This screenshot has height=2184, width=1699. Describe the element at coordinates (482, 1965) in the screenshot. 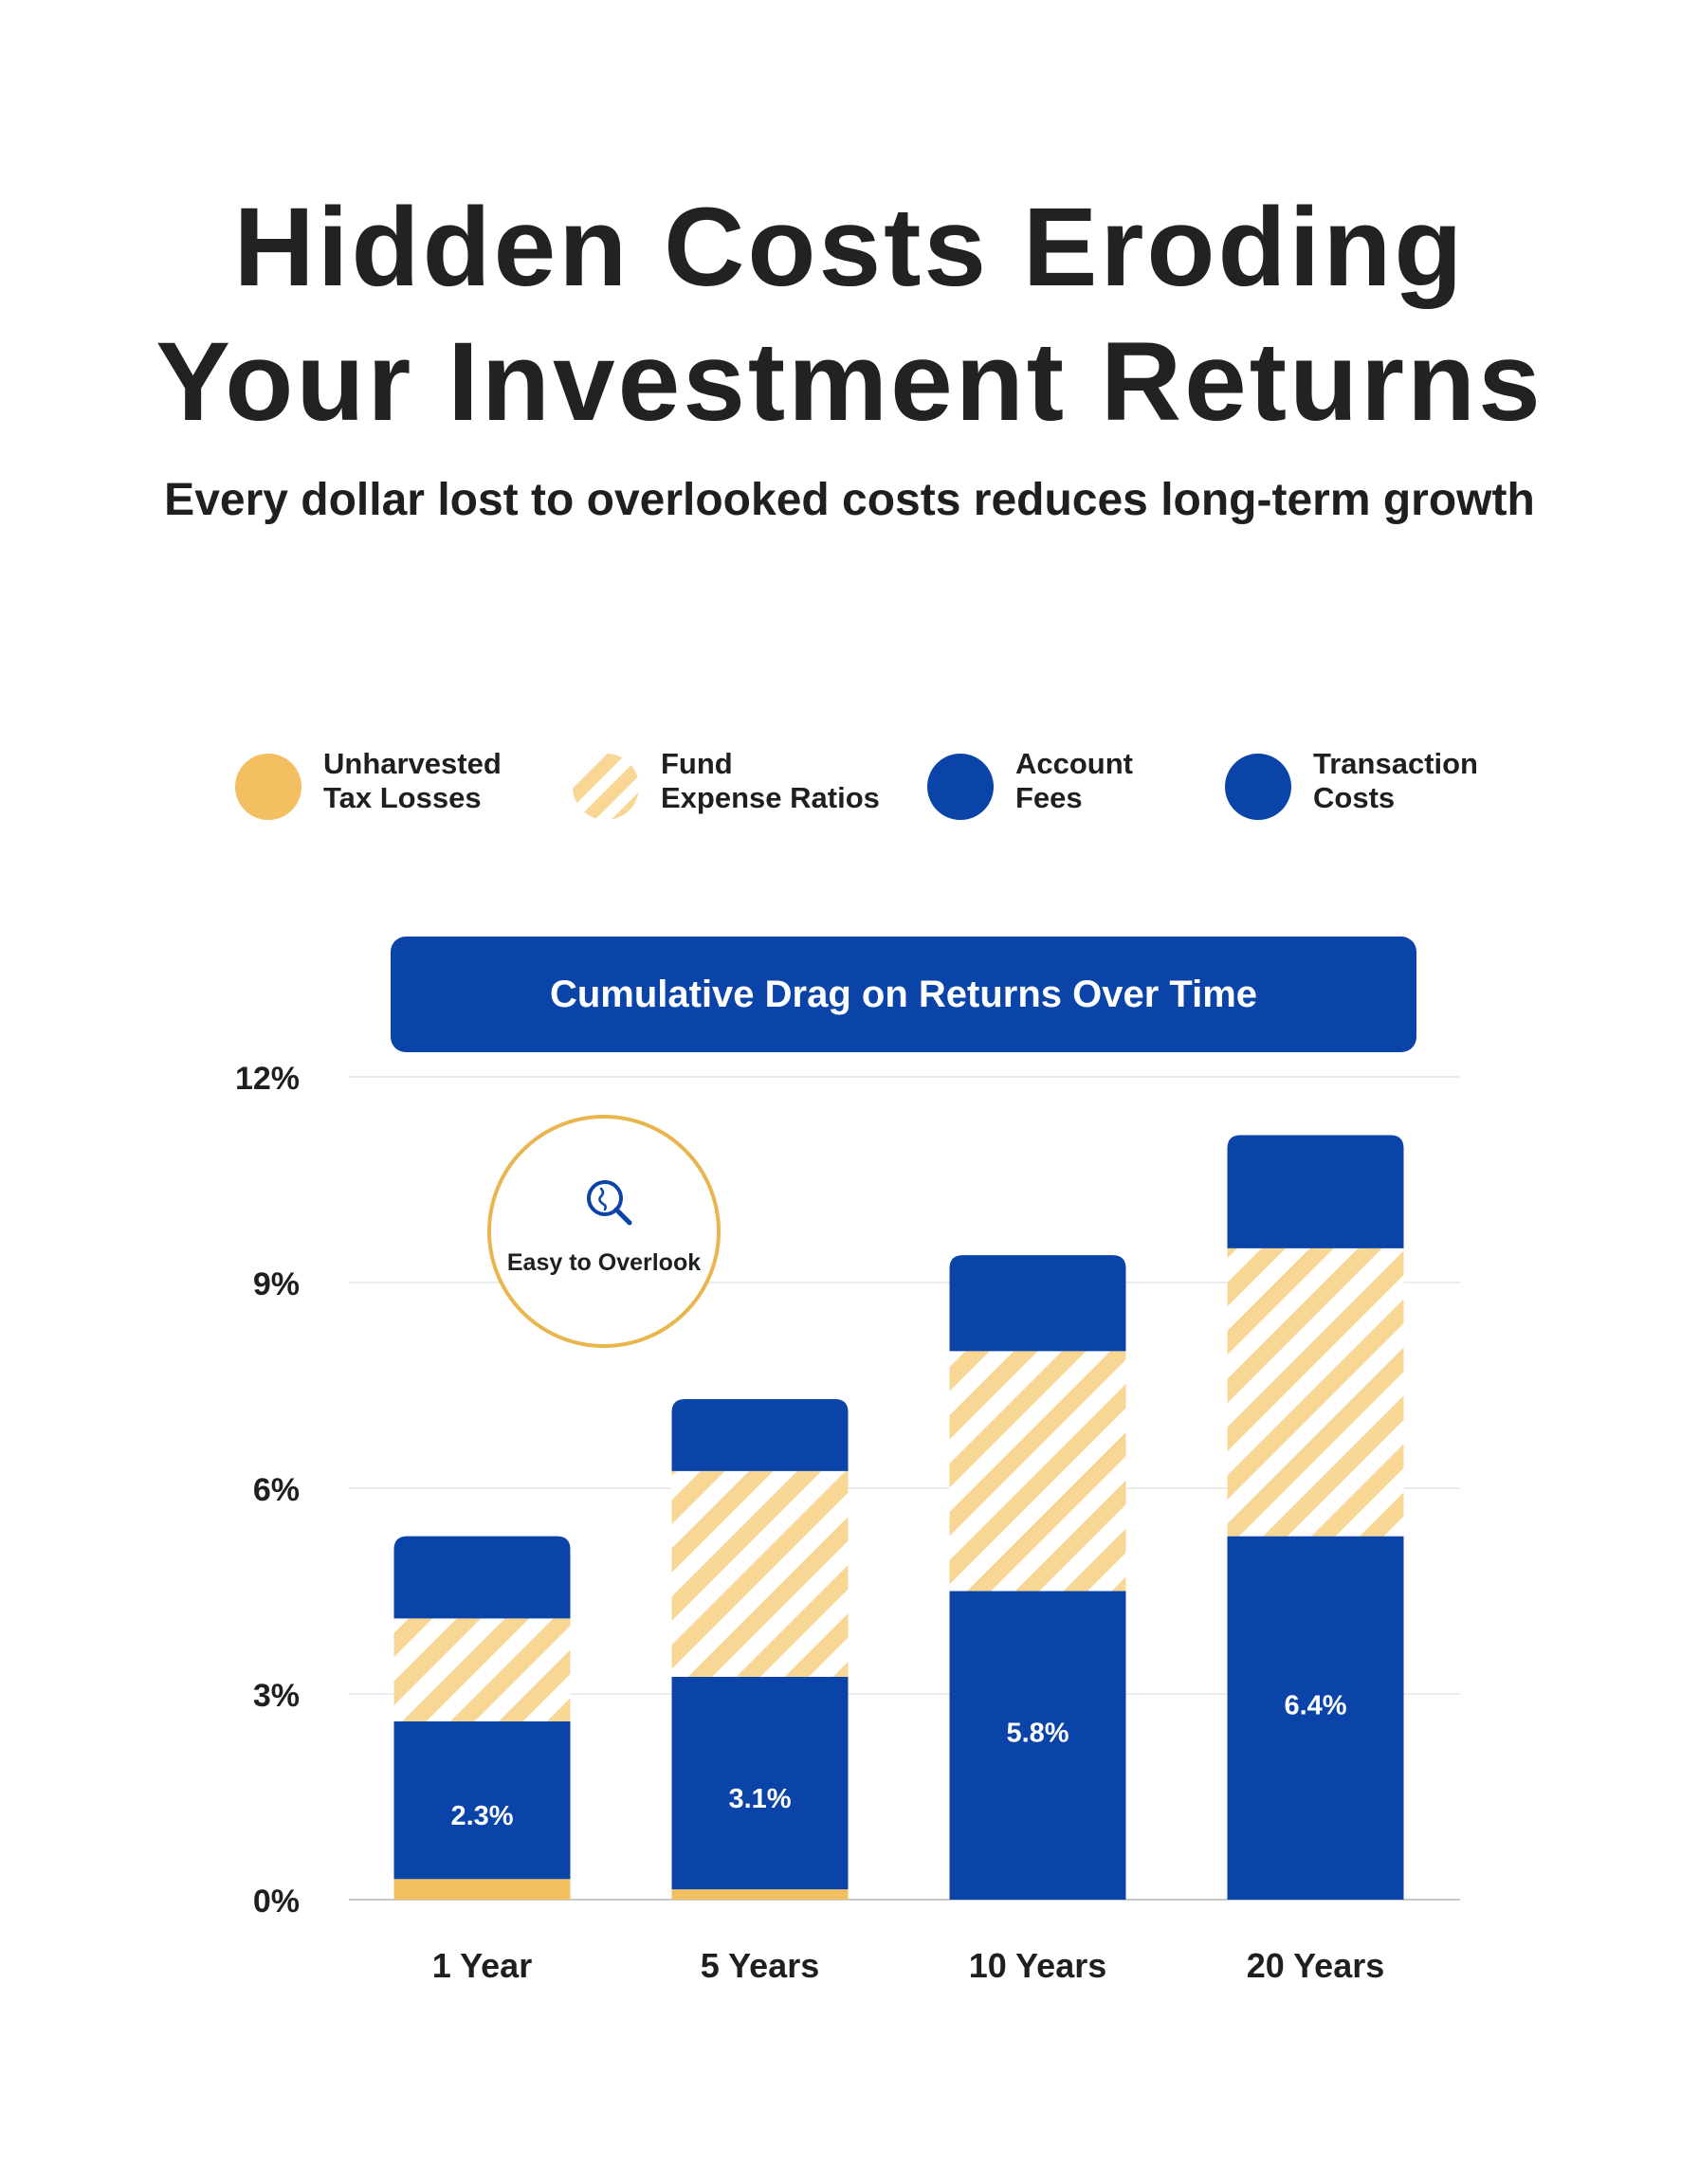

I see `x-tick-label: 1 Year` at that location.